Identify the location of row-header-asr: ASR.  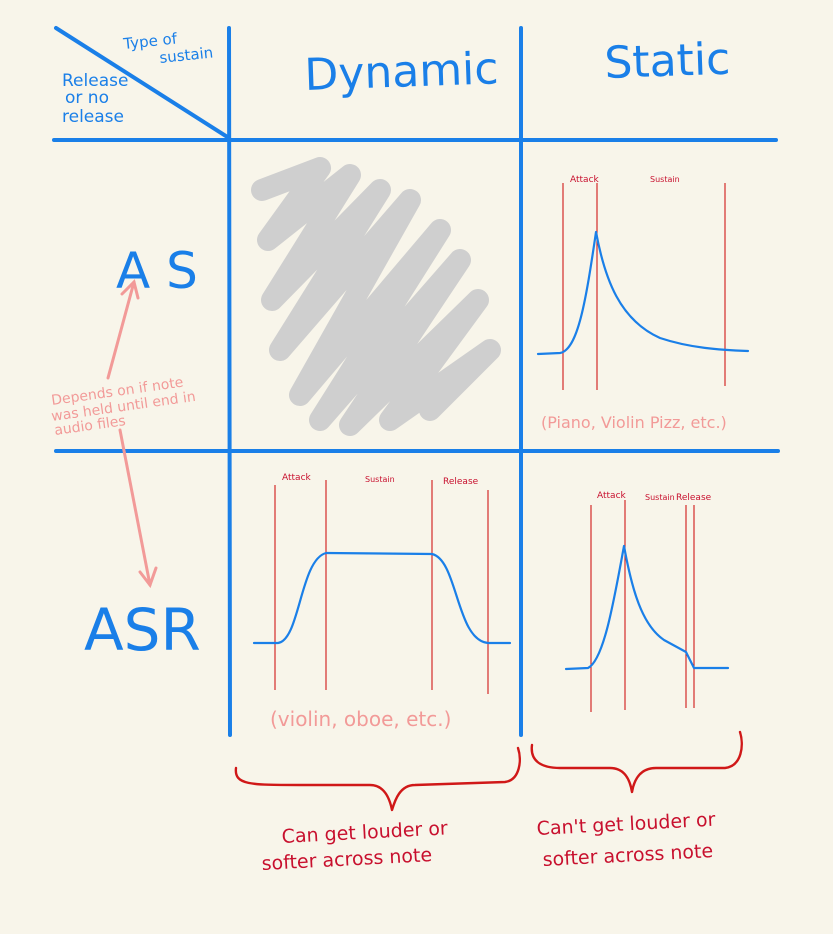
(142, 630).